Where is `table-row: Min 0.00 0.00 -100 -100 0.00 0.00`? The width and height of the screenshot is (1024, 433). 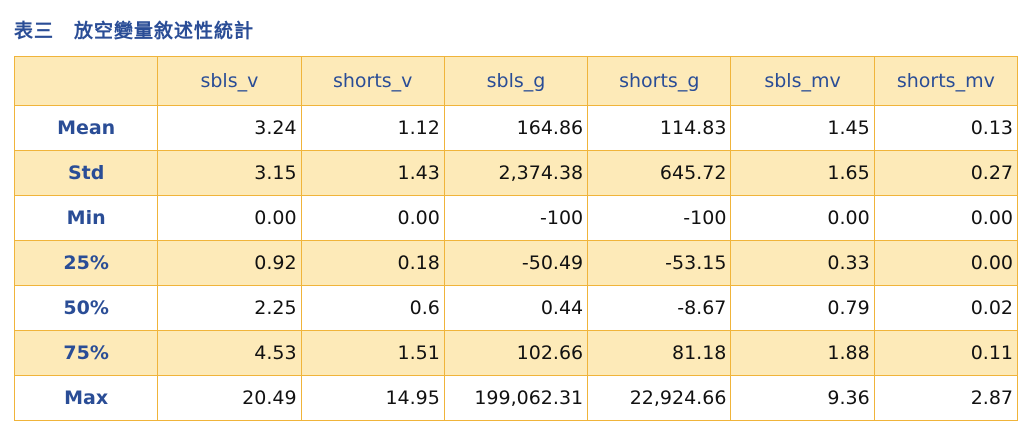
table-row: Min 0.00 0.00 -100 -100 0.00 0.00 is located at coordinates (516, 218).